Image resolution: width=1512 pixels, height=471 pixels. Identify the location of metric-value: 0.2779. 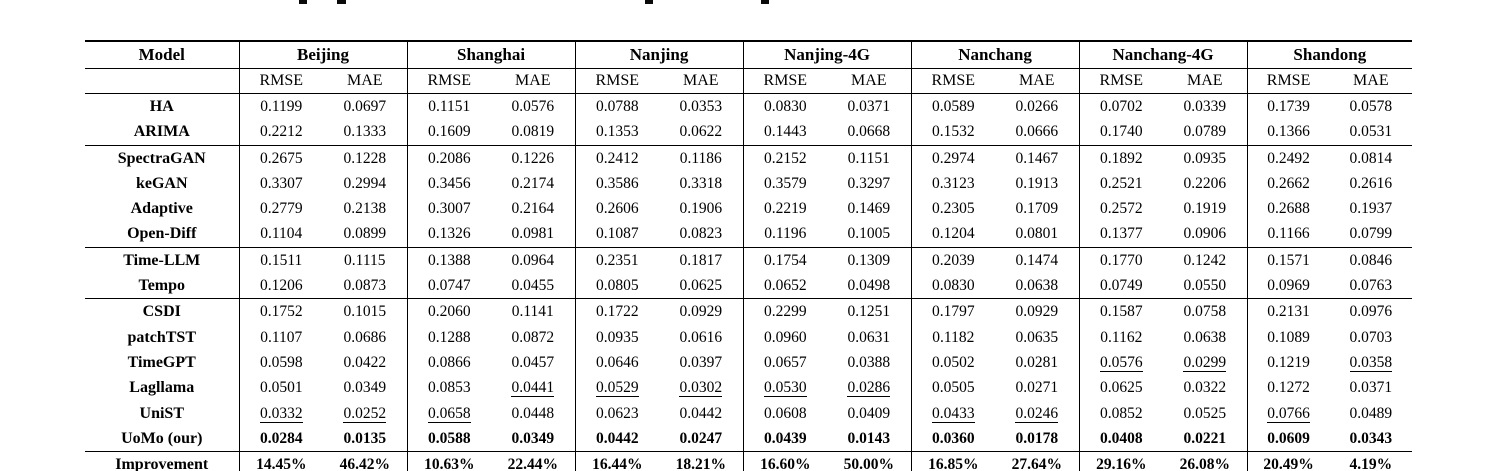
(281, 209).